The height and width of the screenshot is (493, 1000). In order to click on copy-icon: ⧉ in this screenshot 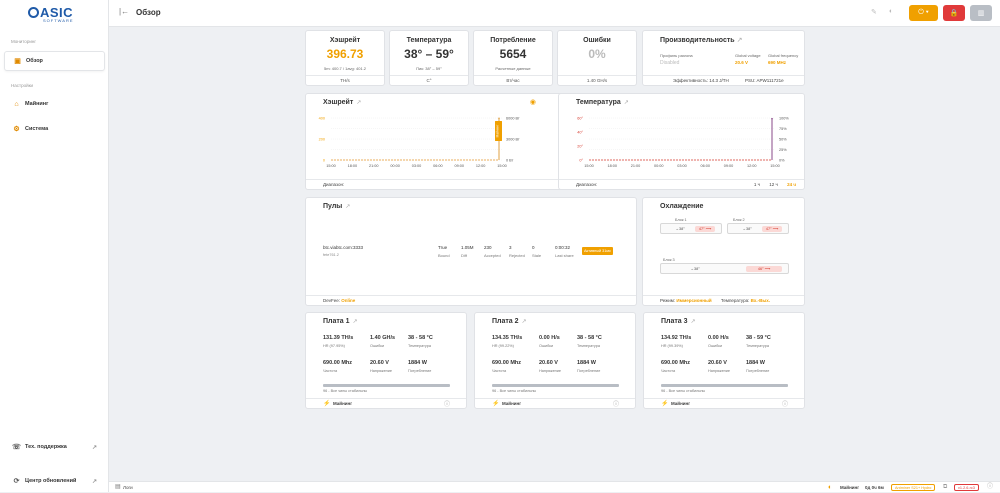, I will do `click(945, 487)`.